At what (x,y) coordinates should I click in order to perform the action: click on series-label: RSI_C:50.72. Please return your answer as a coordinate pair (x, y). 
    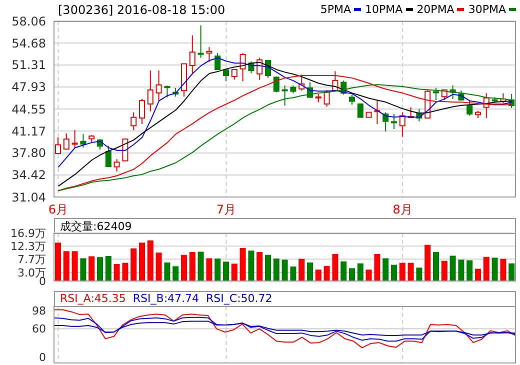
    Looking at the image, I should click on (239, 298).